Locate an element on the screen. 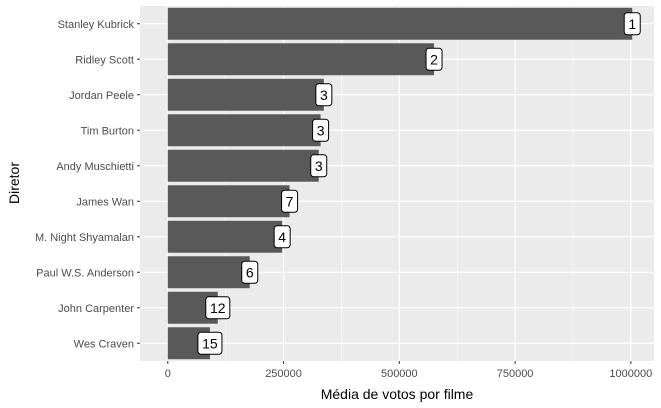 This screenshot has width=661, height=408. x-axis: 0 250000 500000 750000 1000000 is located at coordinates (408, 370).